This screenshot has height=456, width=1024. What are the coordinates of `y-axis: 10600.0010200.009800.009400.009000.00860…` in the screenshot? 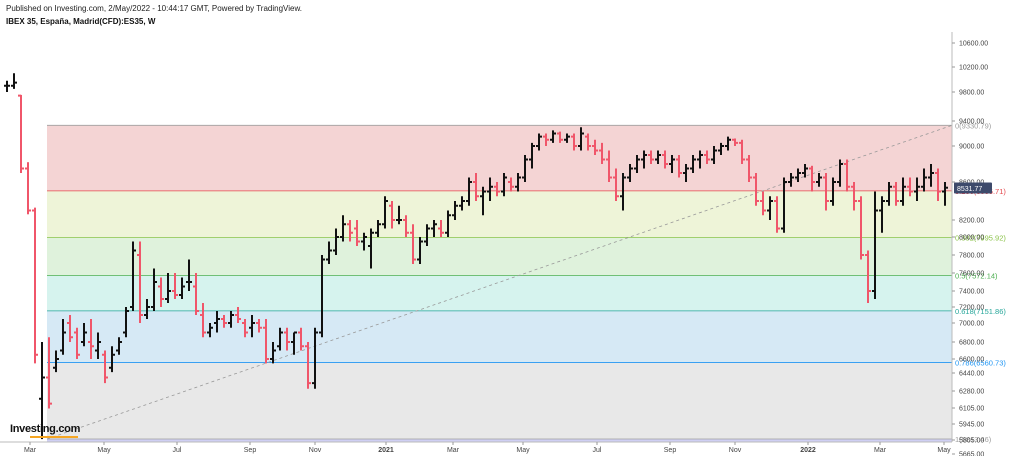 It's located at (971, 244).